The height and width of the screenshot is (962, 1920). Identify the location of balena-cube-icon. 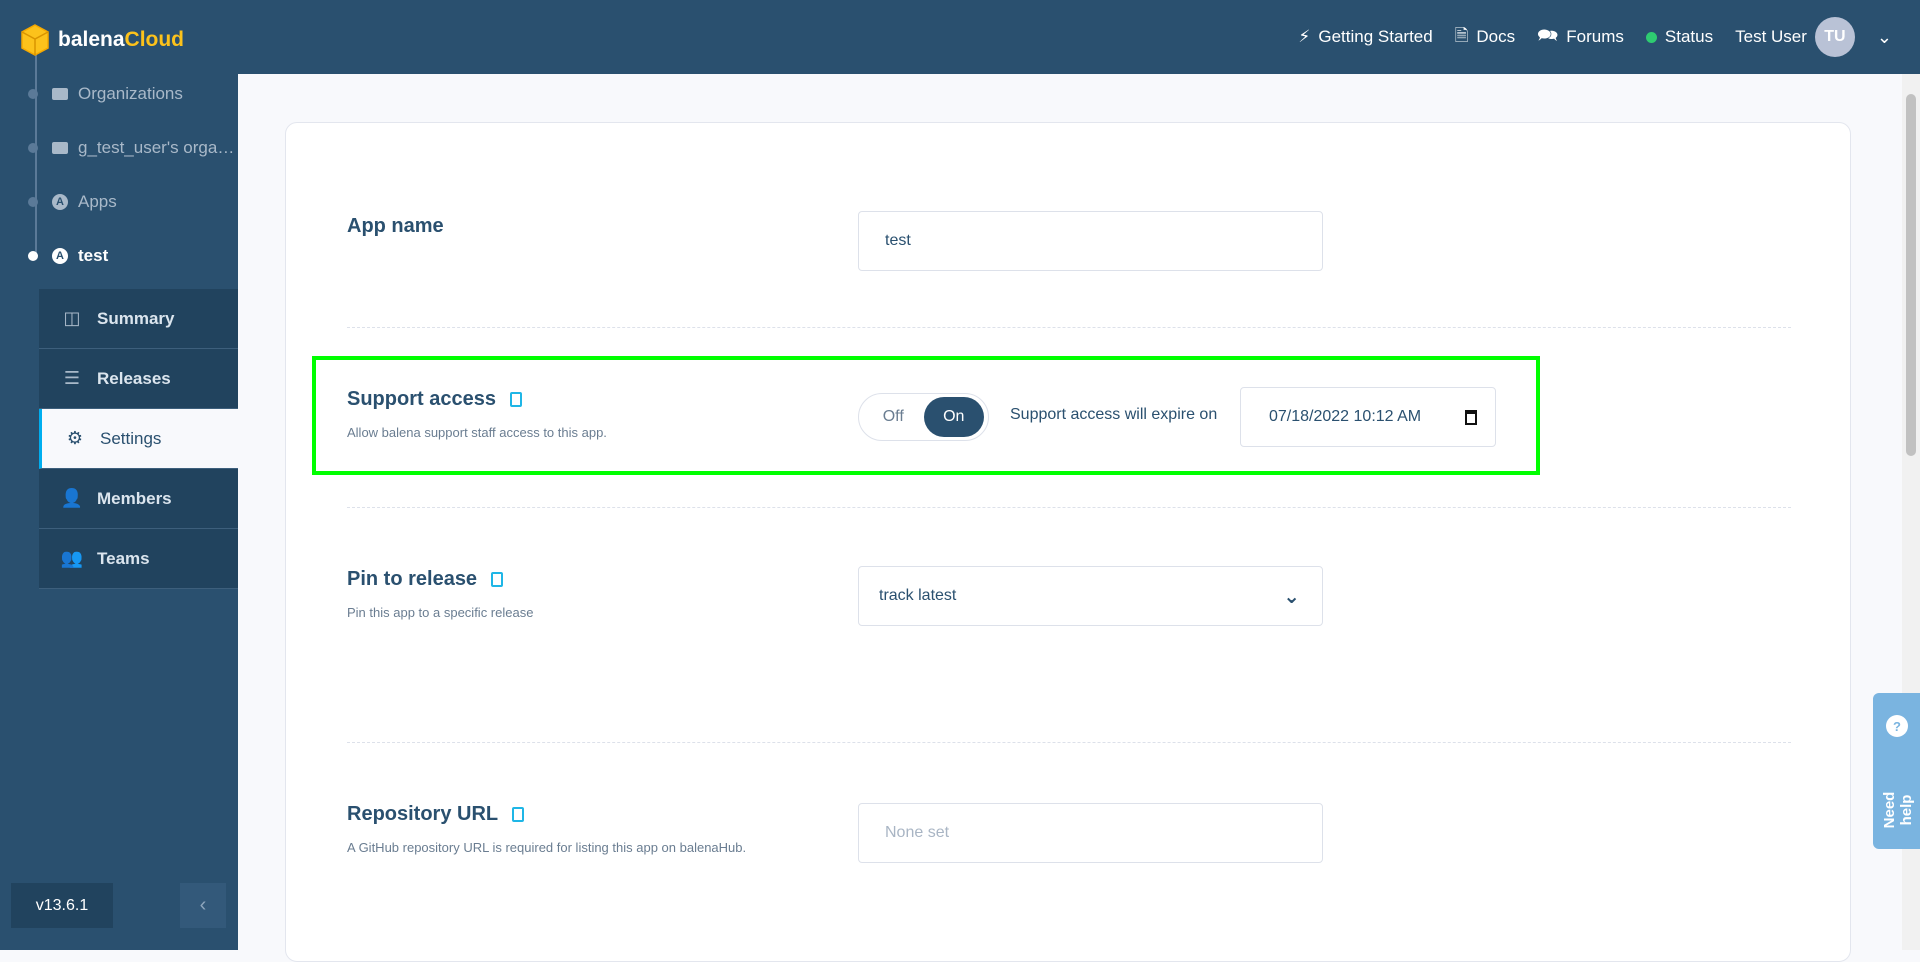
(35, 40).